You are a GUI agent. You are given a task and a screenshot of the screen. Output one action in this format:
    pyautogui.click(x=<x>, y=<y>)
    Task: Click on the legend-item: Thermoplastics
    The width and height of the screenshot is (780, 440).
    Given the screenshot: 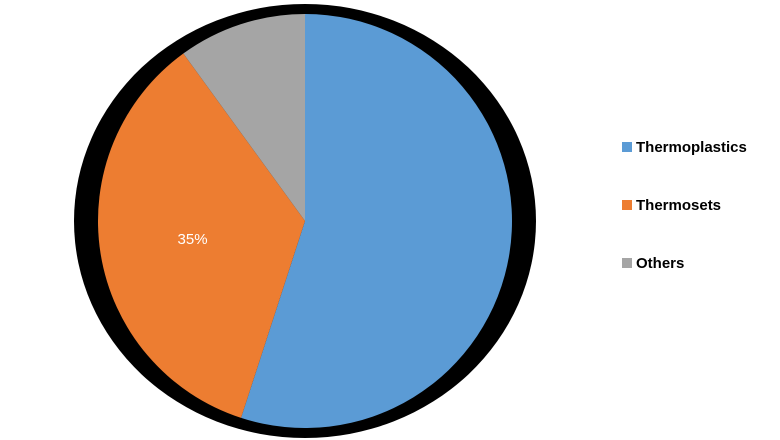 What is the action you would take?
    pyautogui.click(x=684, y=147)
    